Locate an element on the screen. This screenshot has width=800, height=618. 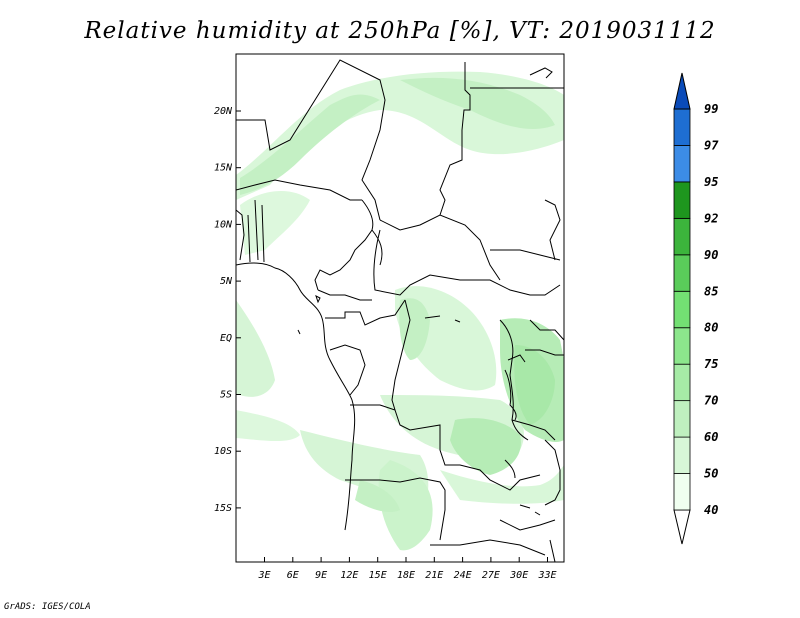
colorbar-label: 75 is located at coordinates (711, 364).